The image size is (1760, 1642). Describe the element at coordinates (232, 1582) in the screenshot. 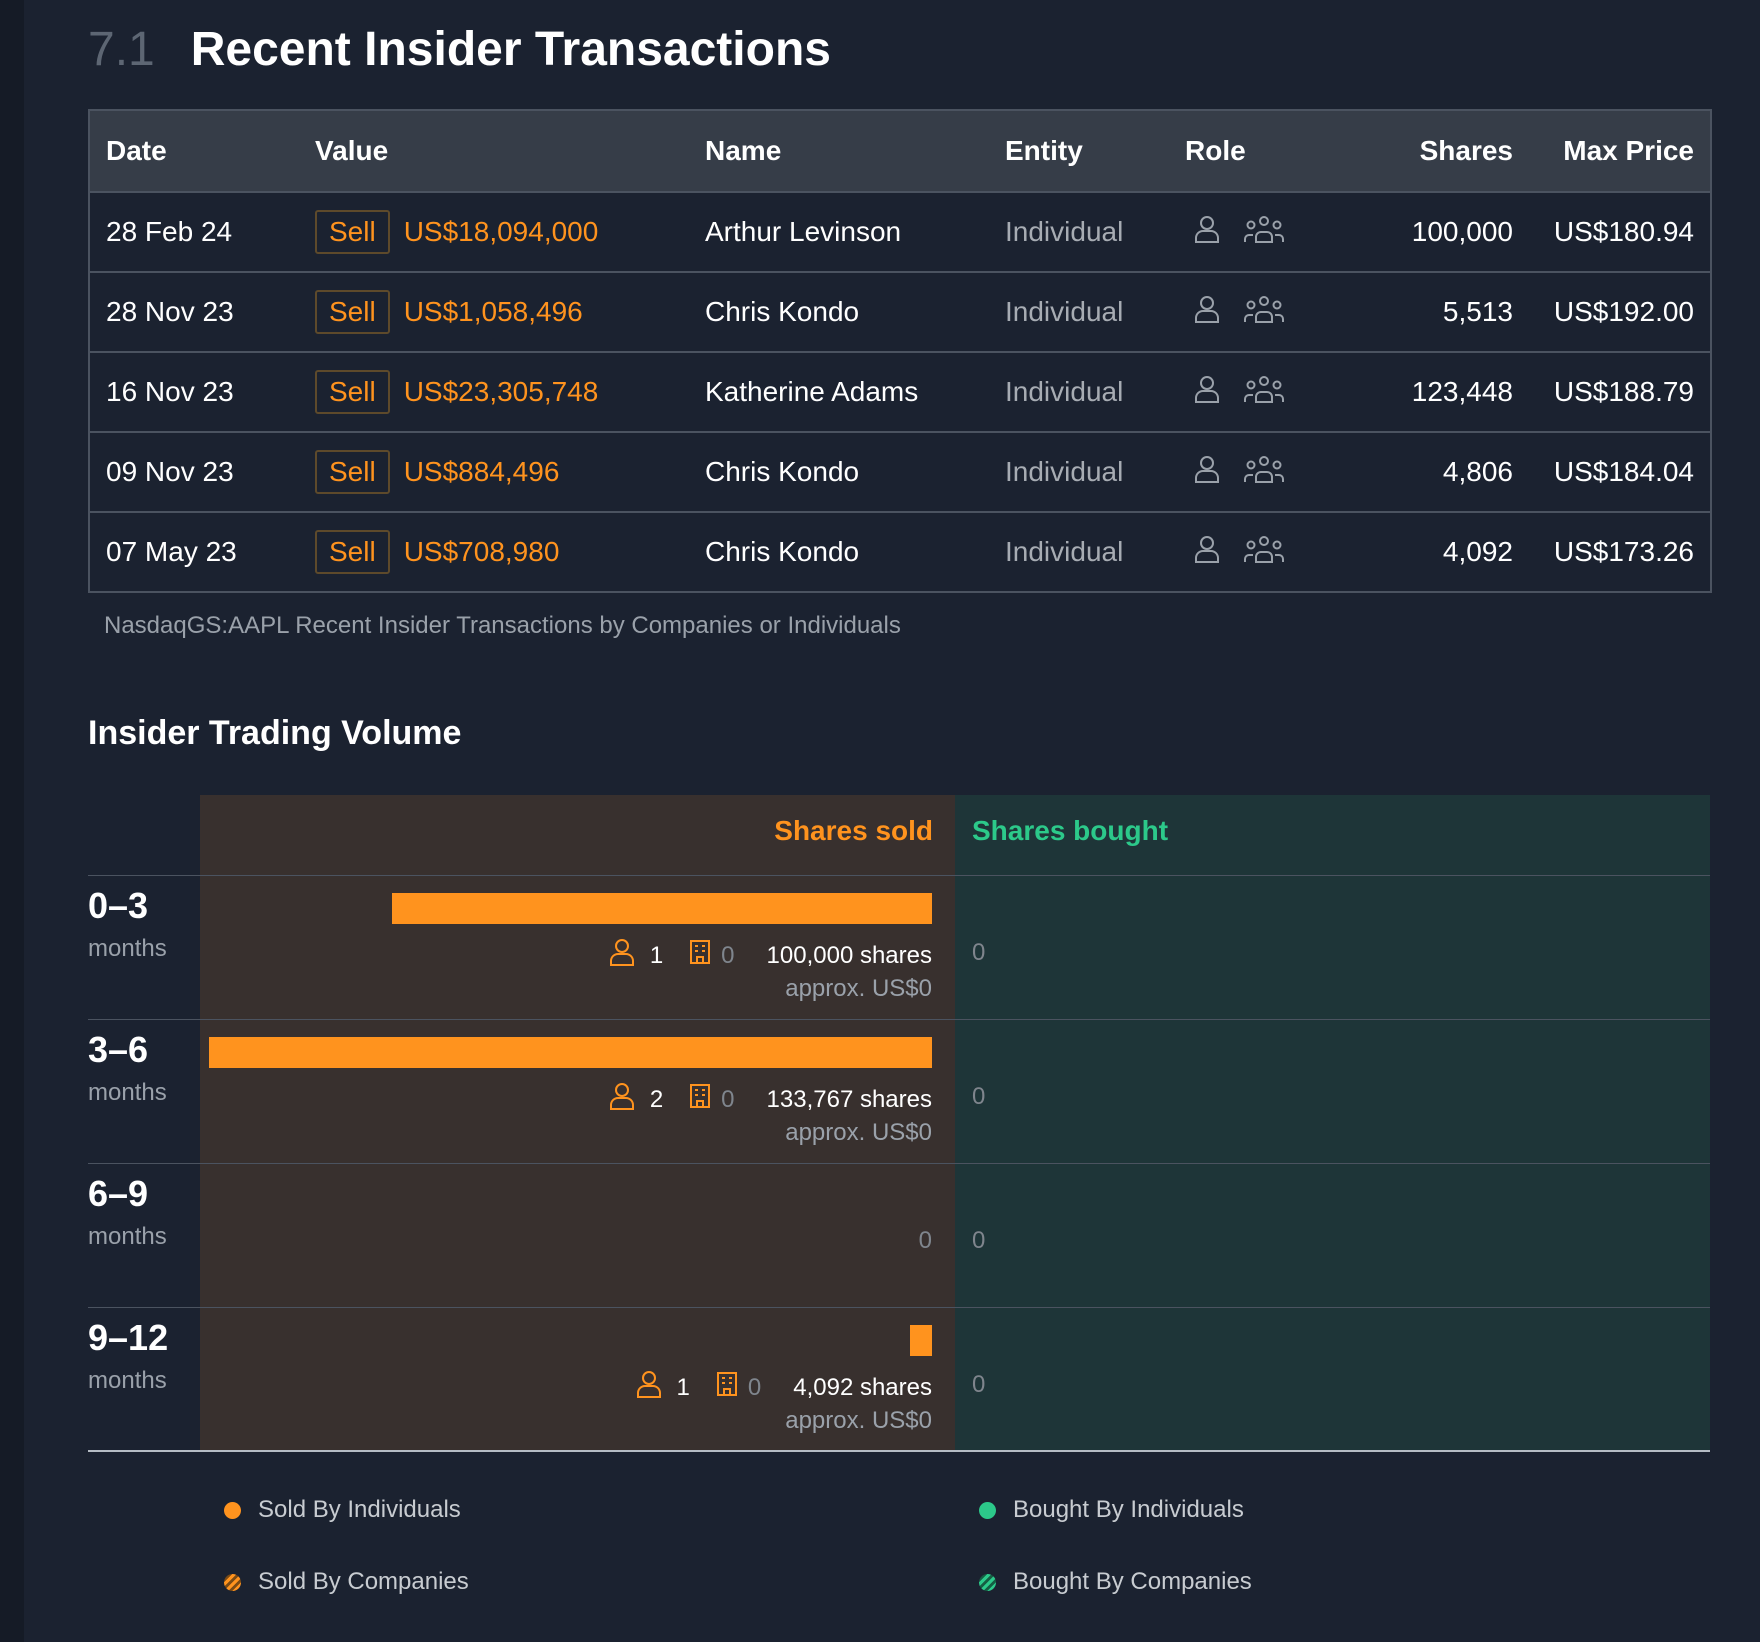

I see `striped-orange-dot-icon` at that location.